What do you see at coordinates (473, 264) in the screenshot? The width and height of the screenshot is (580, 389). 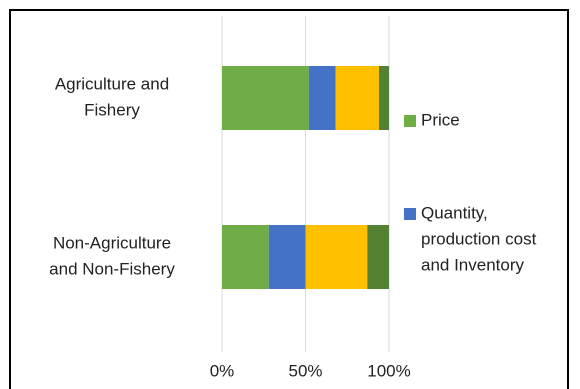 I see `legend-label-2-line-3: and Inventory` at bounding box center [473, 264].